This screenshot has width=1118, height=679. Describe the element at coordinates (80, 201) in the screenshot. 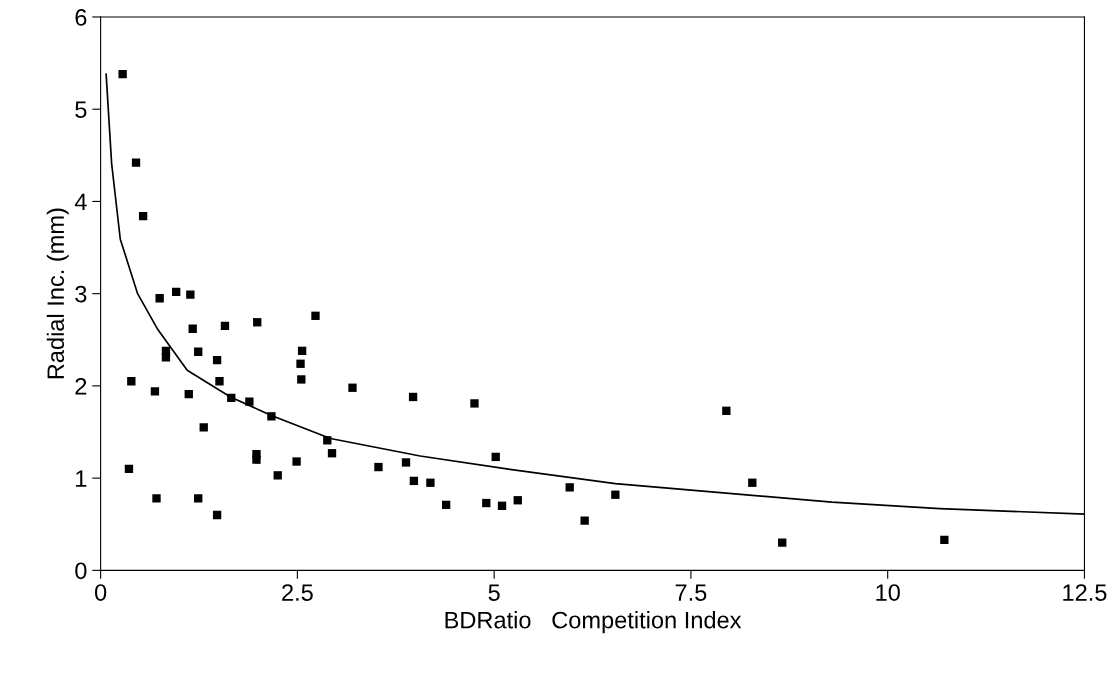

I see `y-tick-label: 4` at that location.